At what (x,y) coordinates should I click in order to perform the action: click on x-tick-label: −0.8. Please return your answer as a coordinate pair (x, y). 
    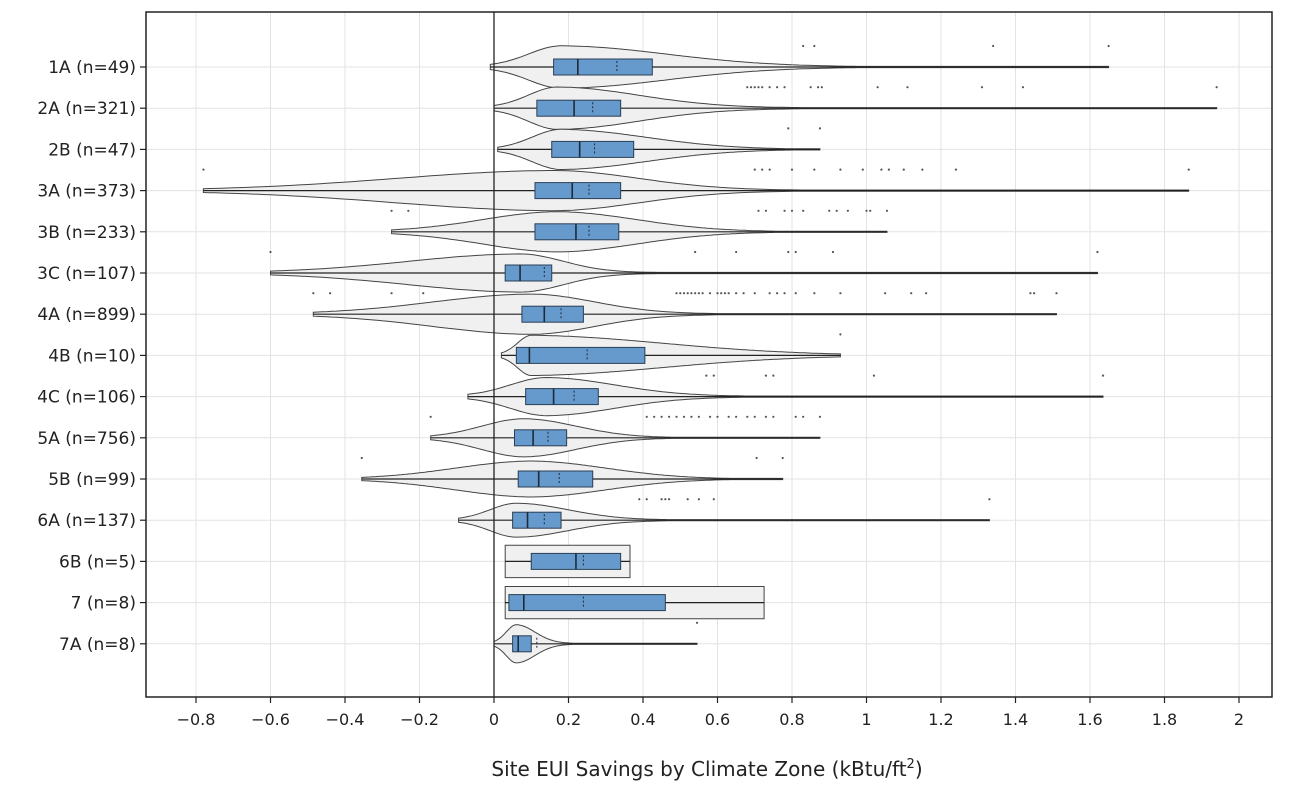
    Looking at the image, I should click on (196, 719).